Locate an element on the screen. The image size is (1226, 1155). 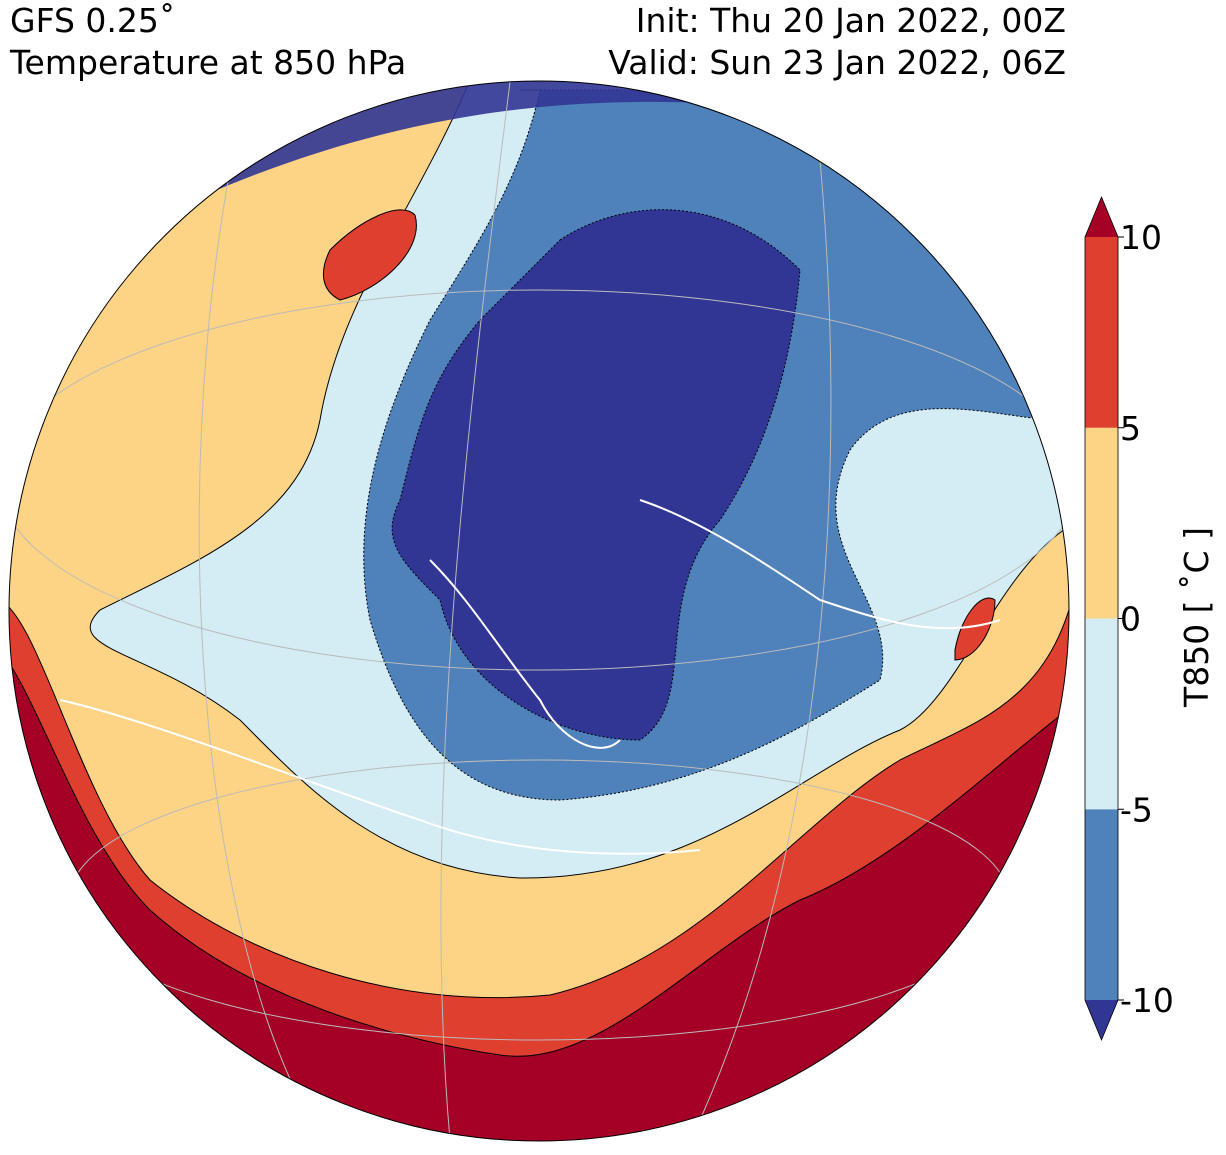
colorbar-label: T850 [ ˚C ] is located at coordinates (1196, 617).